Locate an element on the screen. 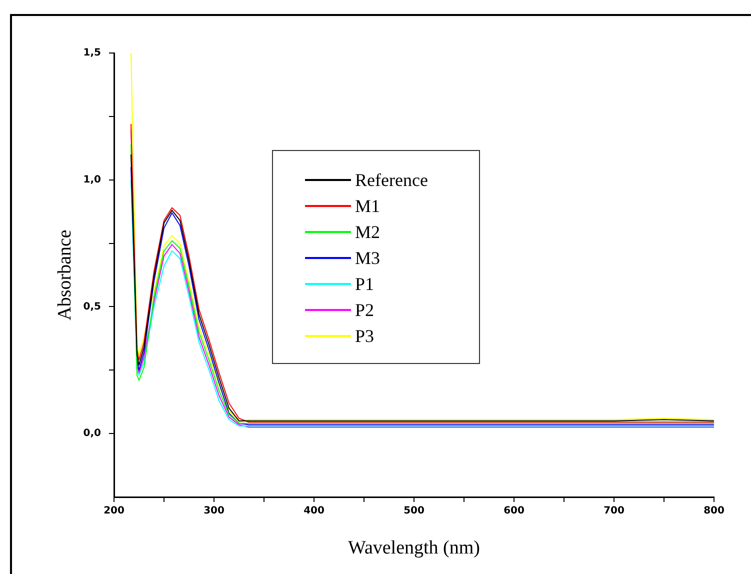 Image resolution: width=751 pixels, height=574 pixels. x-tick-label: 400 is located at coordinates (314, 511).